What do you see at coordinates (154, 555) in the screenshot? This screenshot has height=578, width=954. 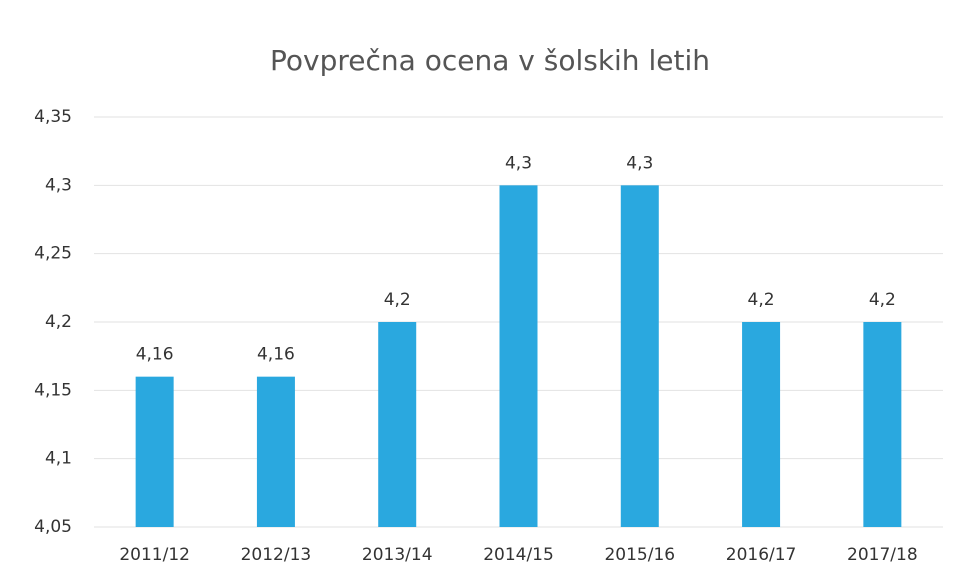 I see `x-tick-label: 2011/12` at bounding box center [154, 555].